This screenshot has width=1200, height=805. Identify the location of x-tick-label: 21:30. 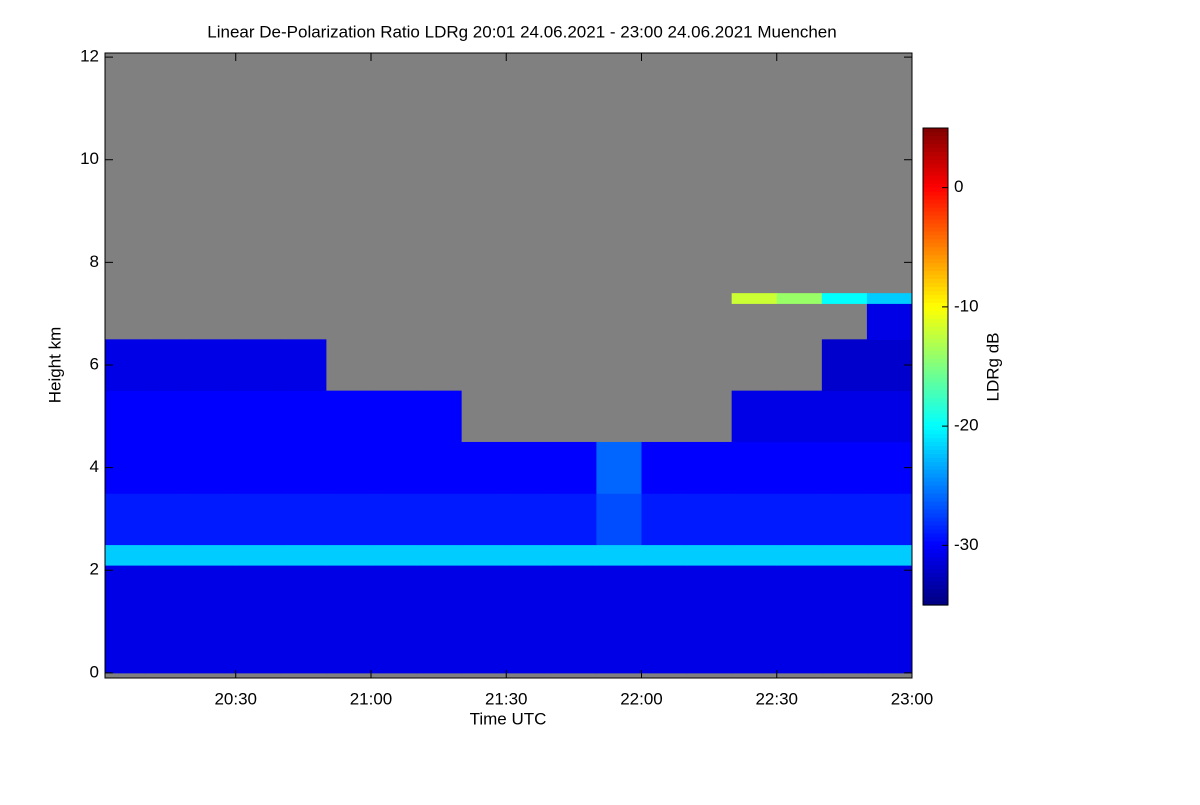
(506, 698).